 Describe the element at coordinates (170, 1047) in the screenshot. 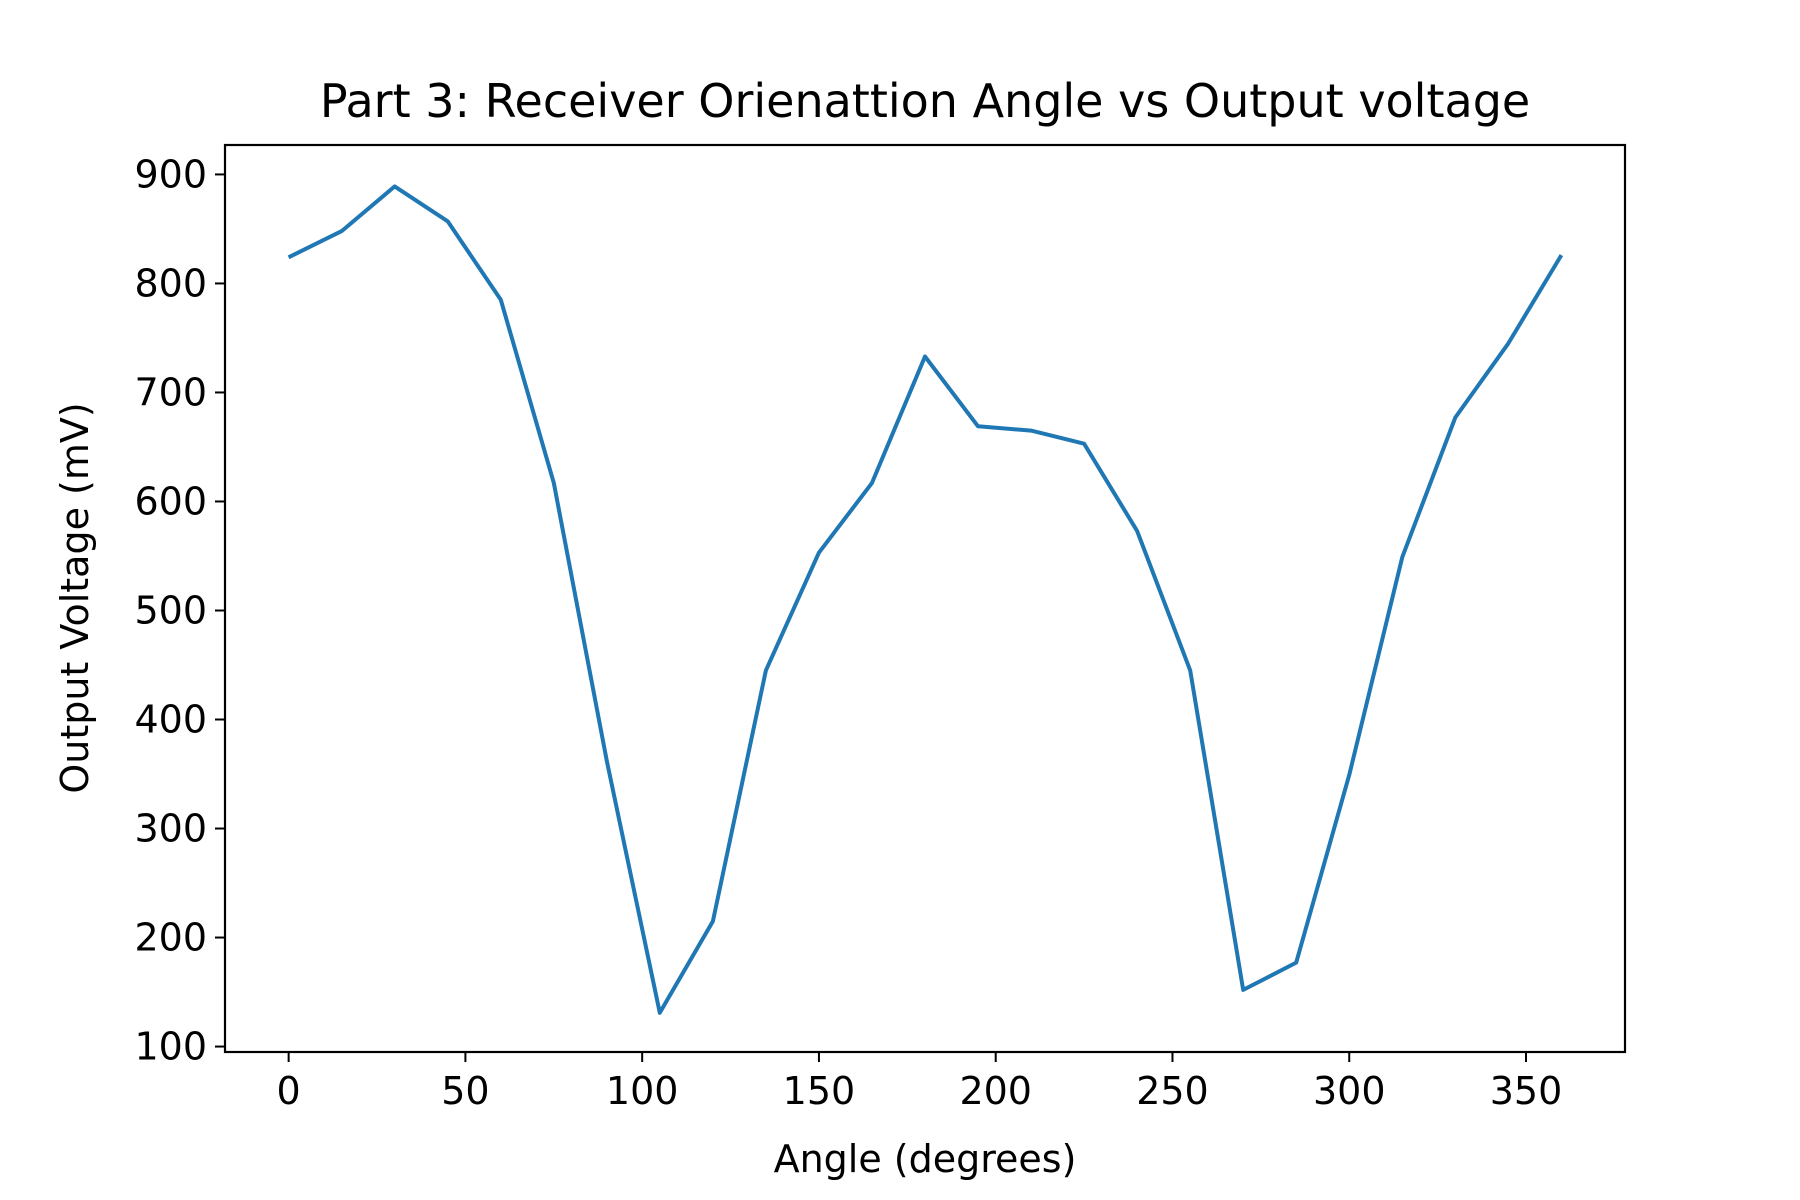

I see `y-tick-label: 100` at that location.